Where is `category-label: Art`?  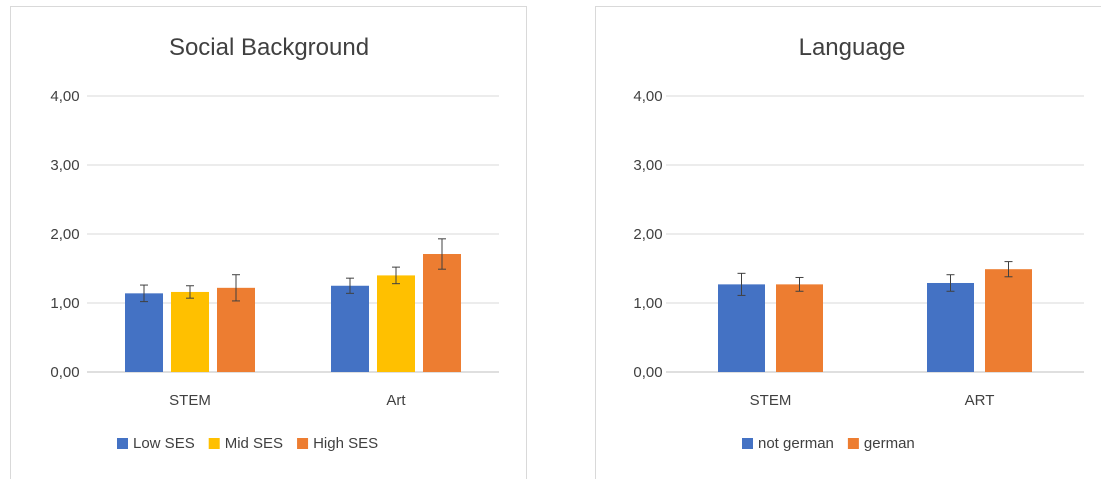
category-label: Art is located at coordinates (396, 400).